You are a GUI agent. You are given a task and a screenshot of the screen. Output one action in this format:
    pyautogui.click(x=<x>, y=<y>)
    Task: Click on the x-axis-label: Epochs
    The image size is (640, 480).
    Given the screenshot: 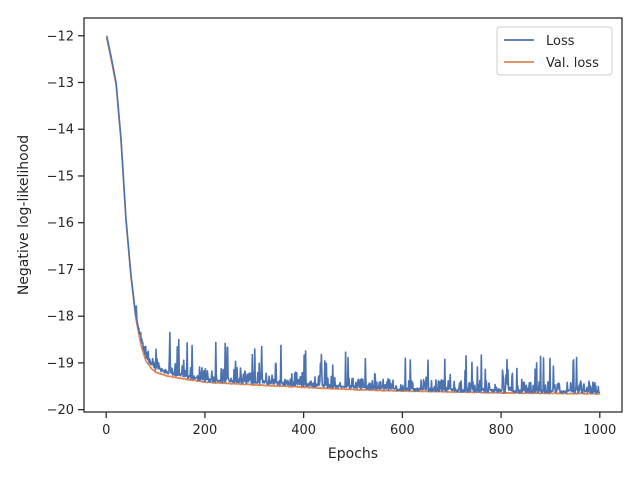 What is the action you would take?
    pyautogui.click(x=353, y=454)
    